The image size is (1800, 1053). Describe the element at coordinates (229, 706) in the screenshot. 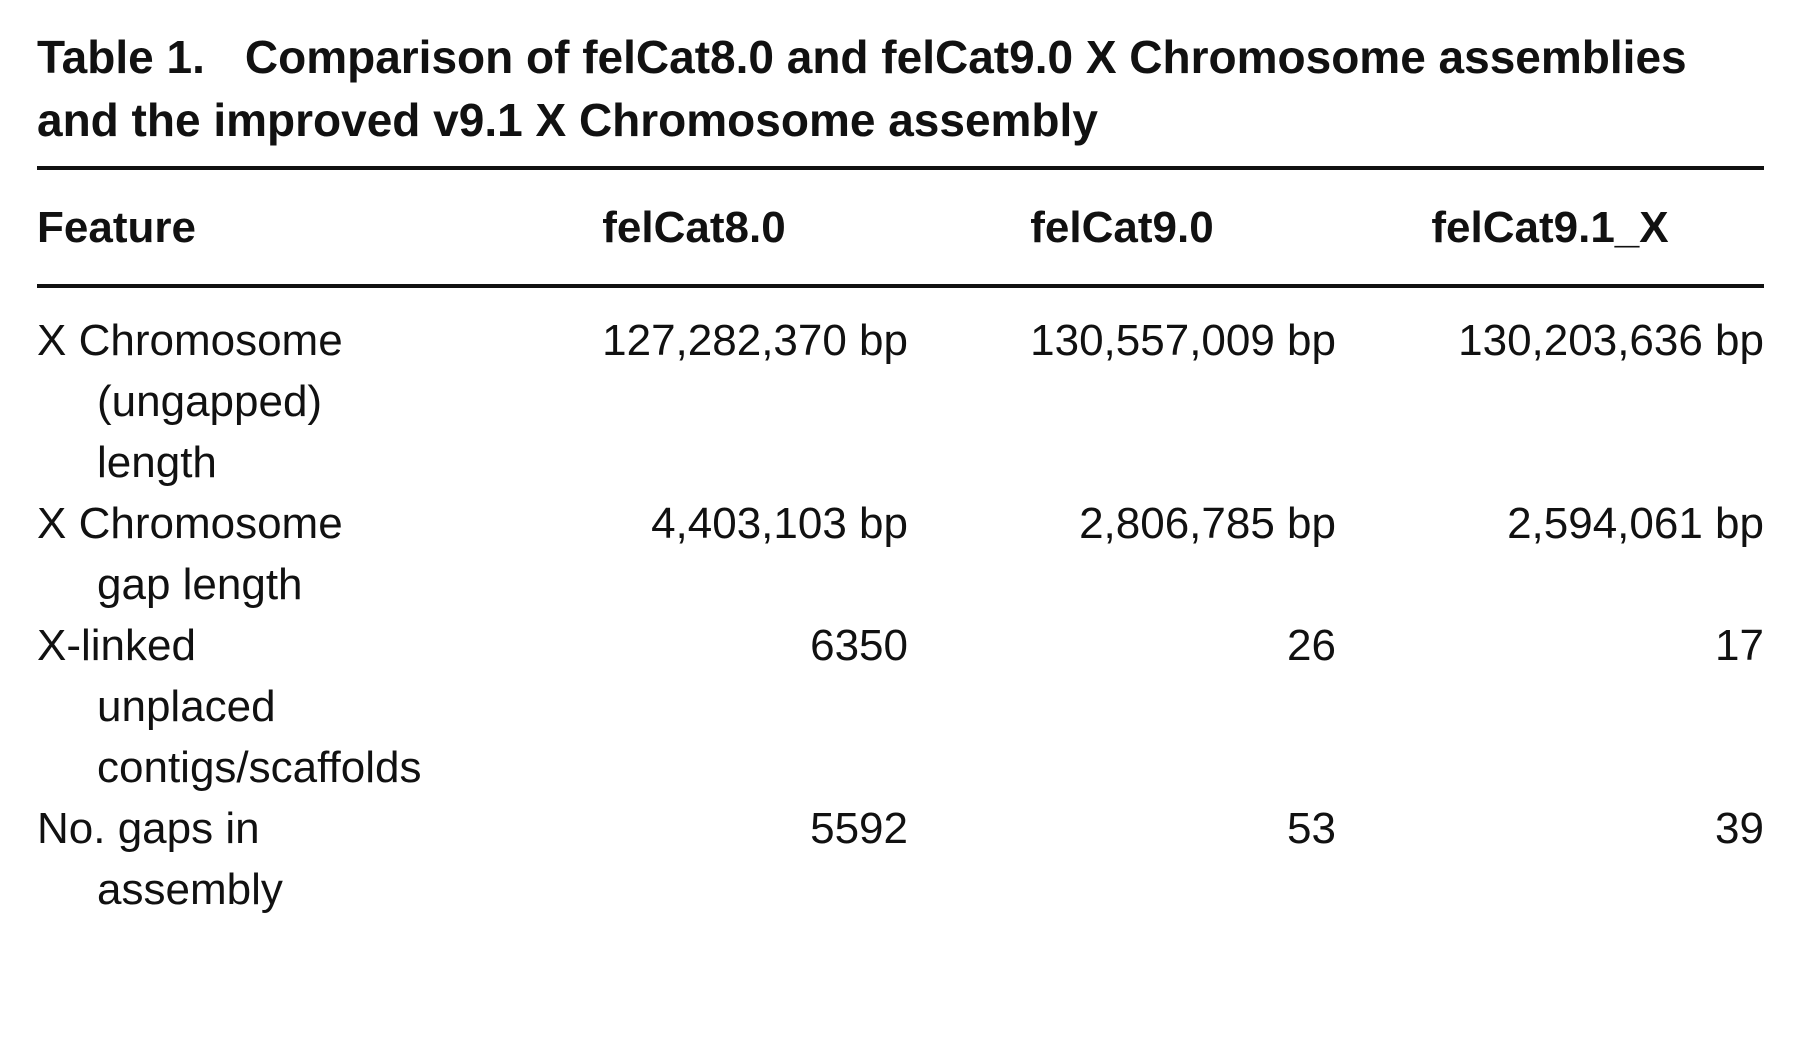

I see `feature-cell: X-linked unplaced contigs/scaffolds` at that location.